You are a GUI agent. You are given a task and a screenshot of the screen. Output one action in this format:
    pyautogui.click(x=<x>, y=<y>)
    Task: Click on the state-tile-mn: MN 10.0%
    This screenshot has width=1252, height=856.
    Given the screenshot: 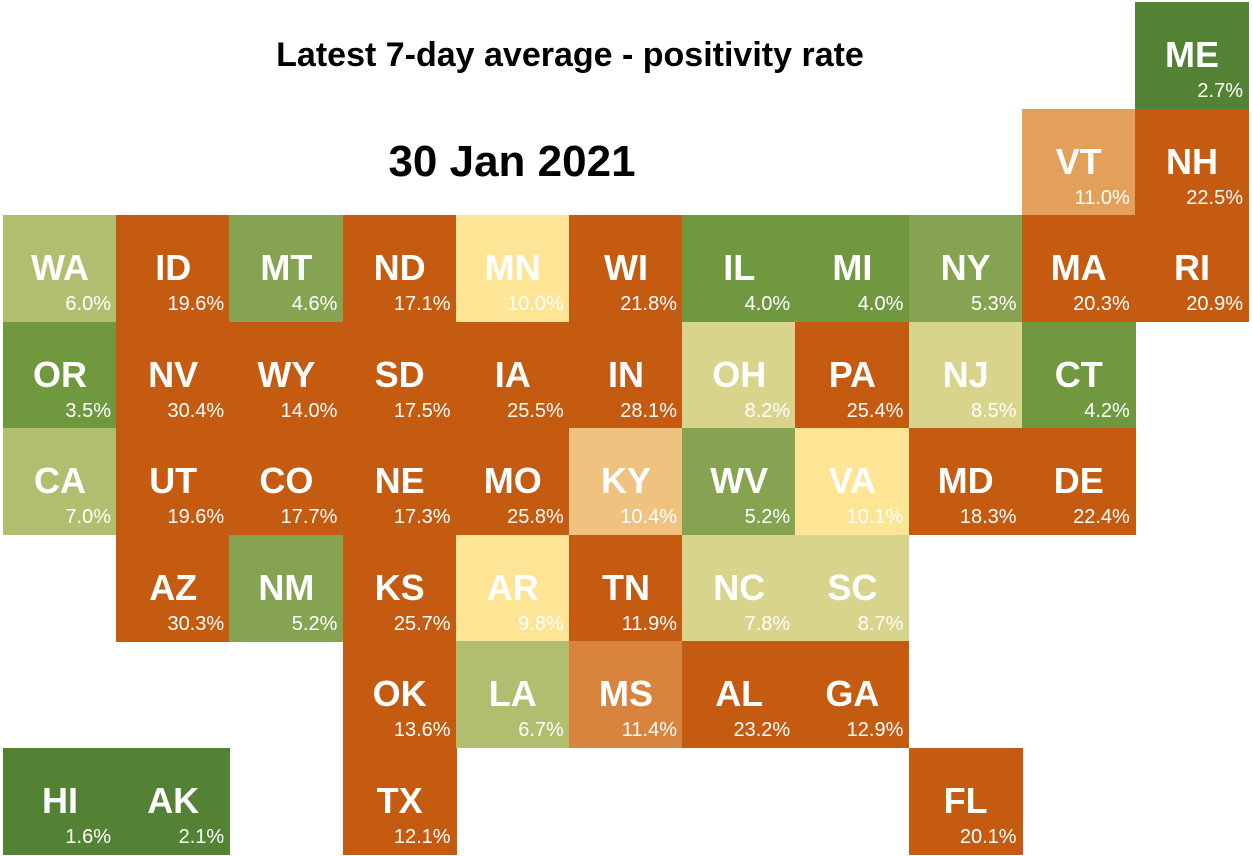 What is the action you would take?
    pyautogui.click(x=512, y=268)
    